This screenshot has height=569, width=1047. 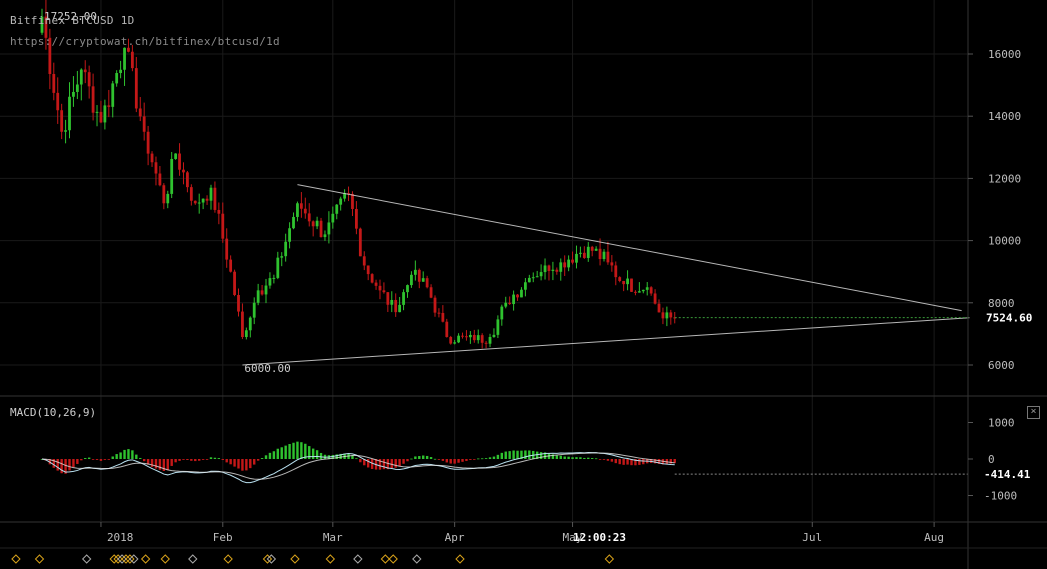 What do you see at coordinates (1033, 412) in the screenshot?
I see `close-indicator-button: ×` at bounding box center [1033, 412].